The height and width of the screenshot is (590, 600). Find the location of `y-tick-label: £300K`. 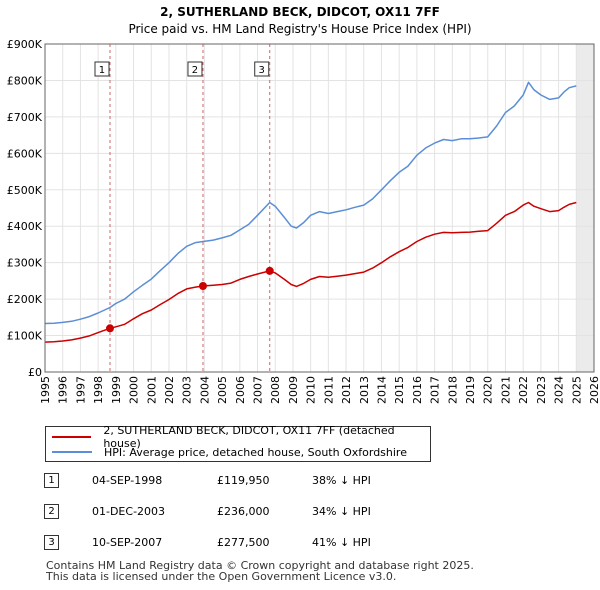

y-tick-label: £300K is located at coordinates (25, 263).